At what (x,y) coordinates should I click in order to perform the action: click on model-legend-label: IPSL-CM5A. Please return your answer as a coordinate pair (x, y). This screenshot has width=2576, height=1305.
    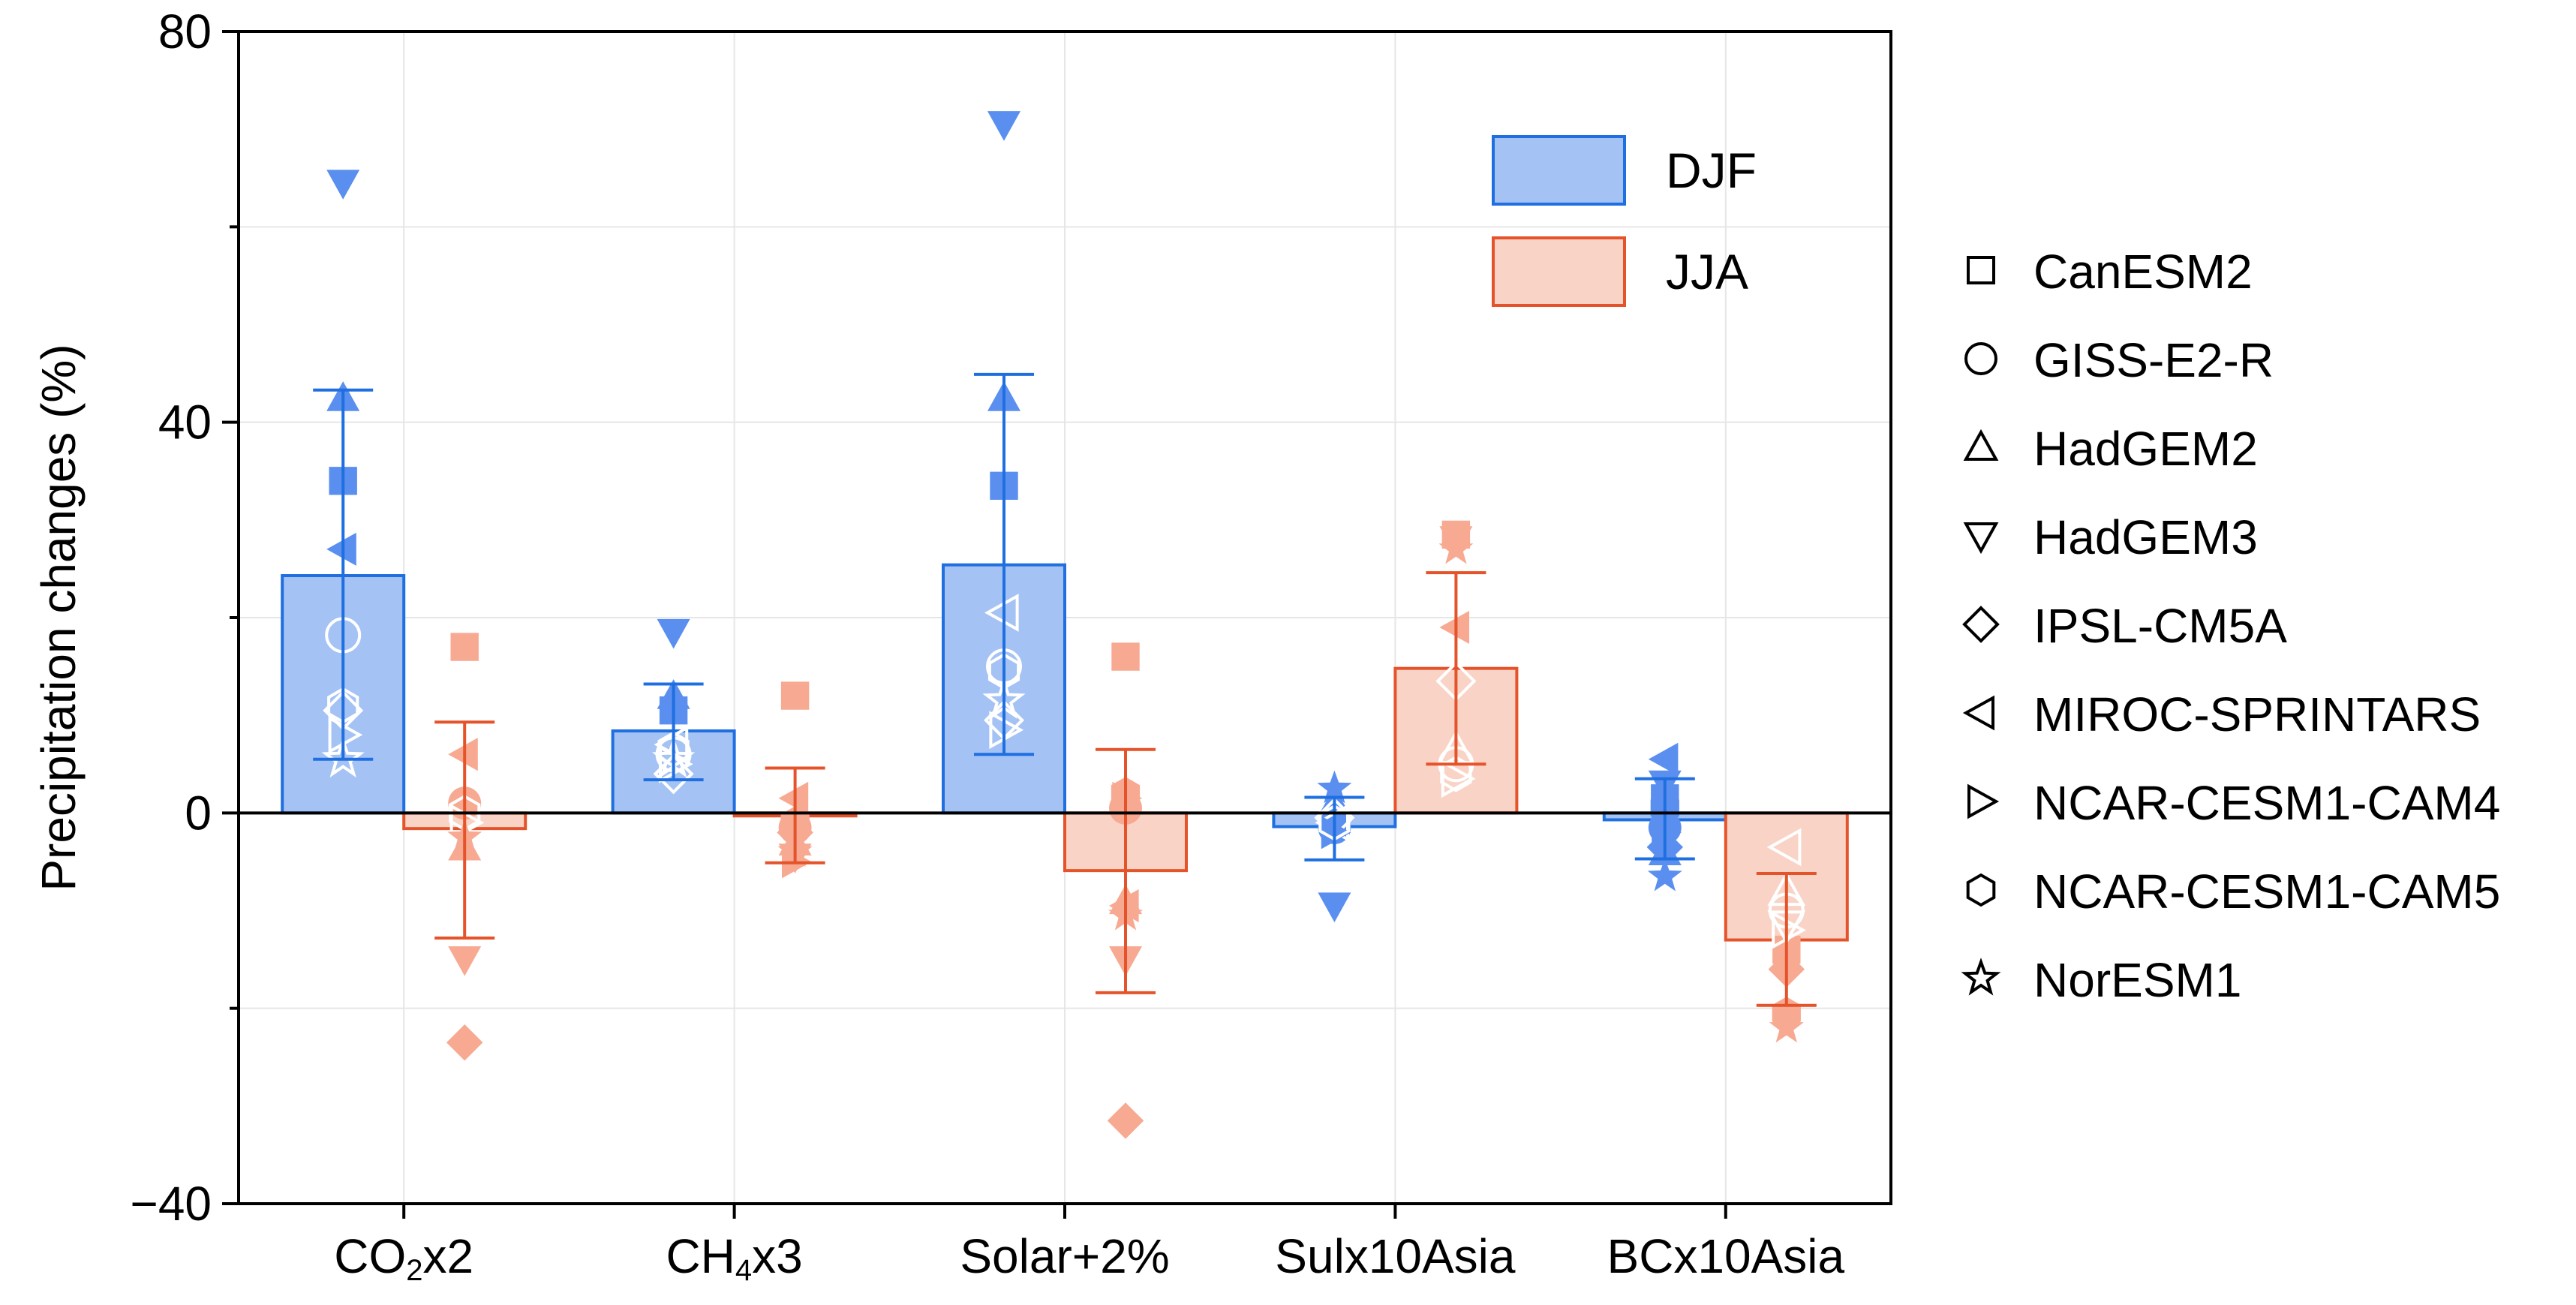
    Looking at the image, I should click on (2160, 626).